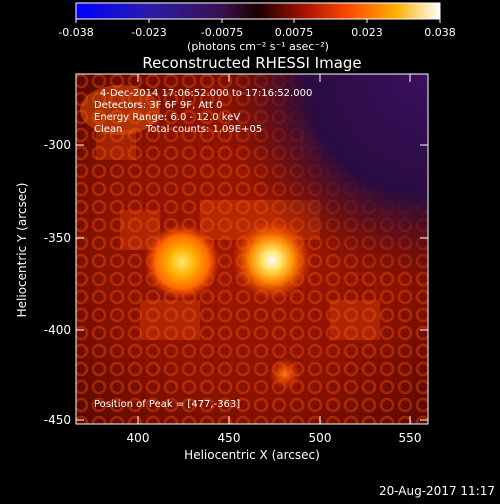 This screenshot has height=504, width=500. Describe the element at coordinates (167, 117) in the screenshot. I see `energy-range-text: Energy Range: 6.0 - 12.0 keV` at that location.